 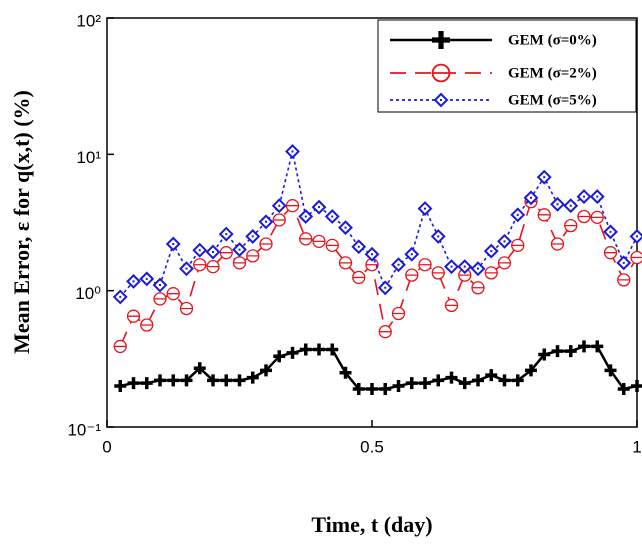 What do you see at coordinates (88, 20) in the screenshot?
I see `y-tick-label: 10²` at bounding box center [88, 20].